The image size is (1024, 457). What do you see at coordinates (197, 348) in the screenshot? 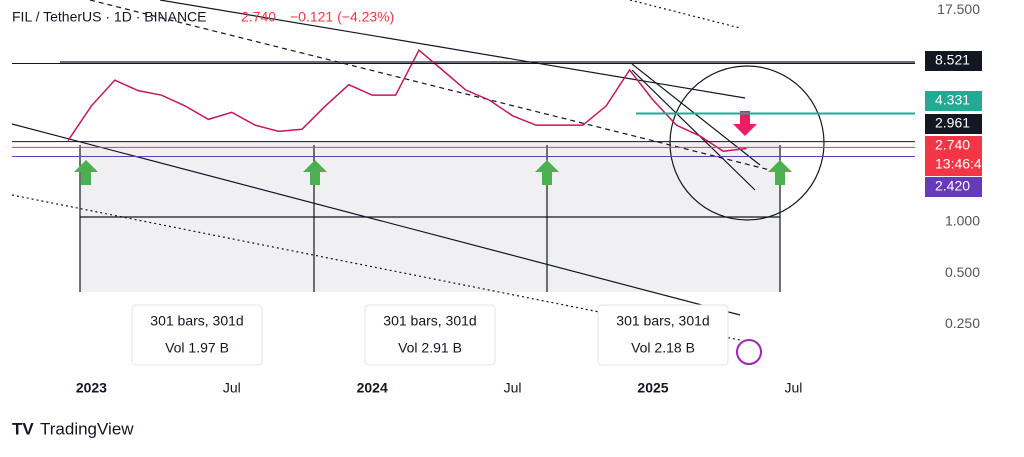
I see `annotation-vol: Vol 1.97 B` at bounding box center [197, 348].